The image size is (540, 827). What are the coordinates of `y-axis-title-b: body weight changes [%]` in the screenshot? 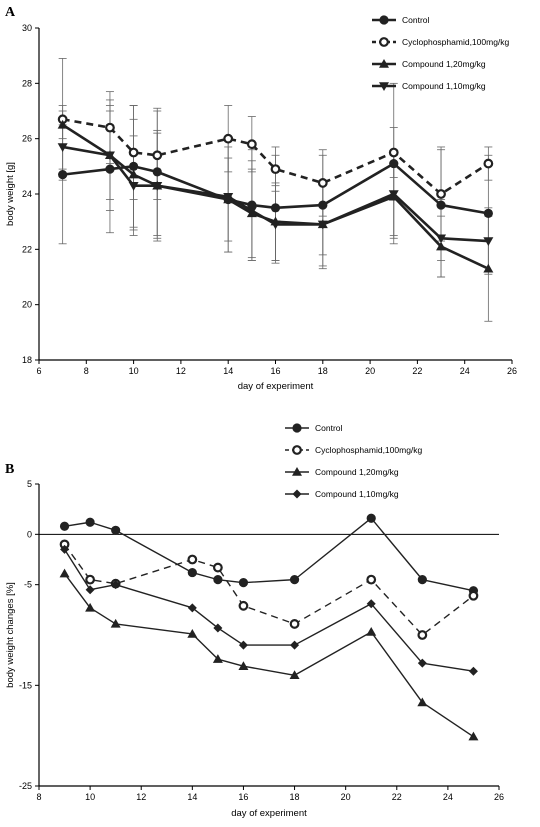 It's located at (10, 635).